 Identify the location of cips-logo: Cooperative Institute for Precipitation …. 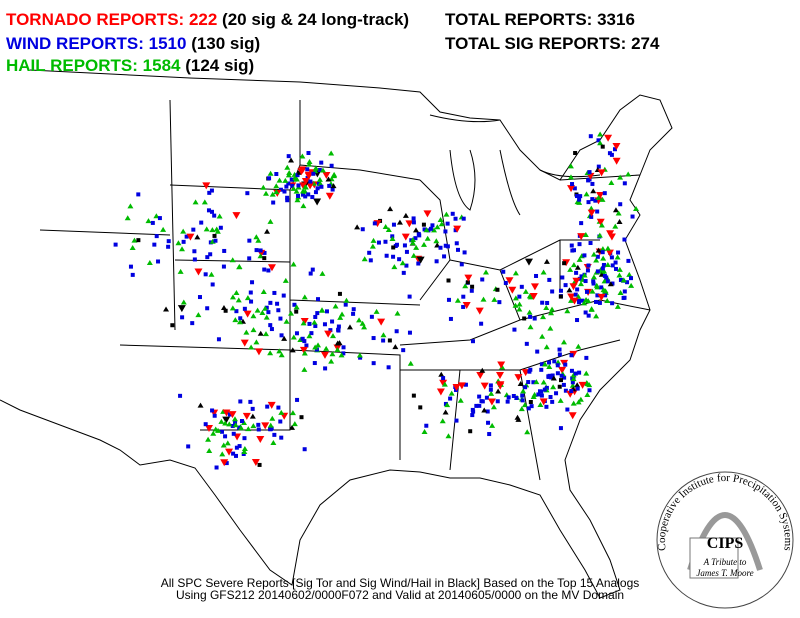
(725, 540).